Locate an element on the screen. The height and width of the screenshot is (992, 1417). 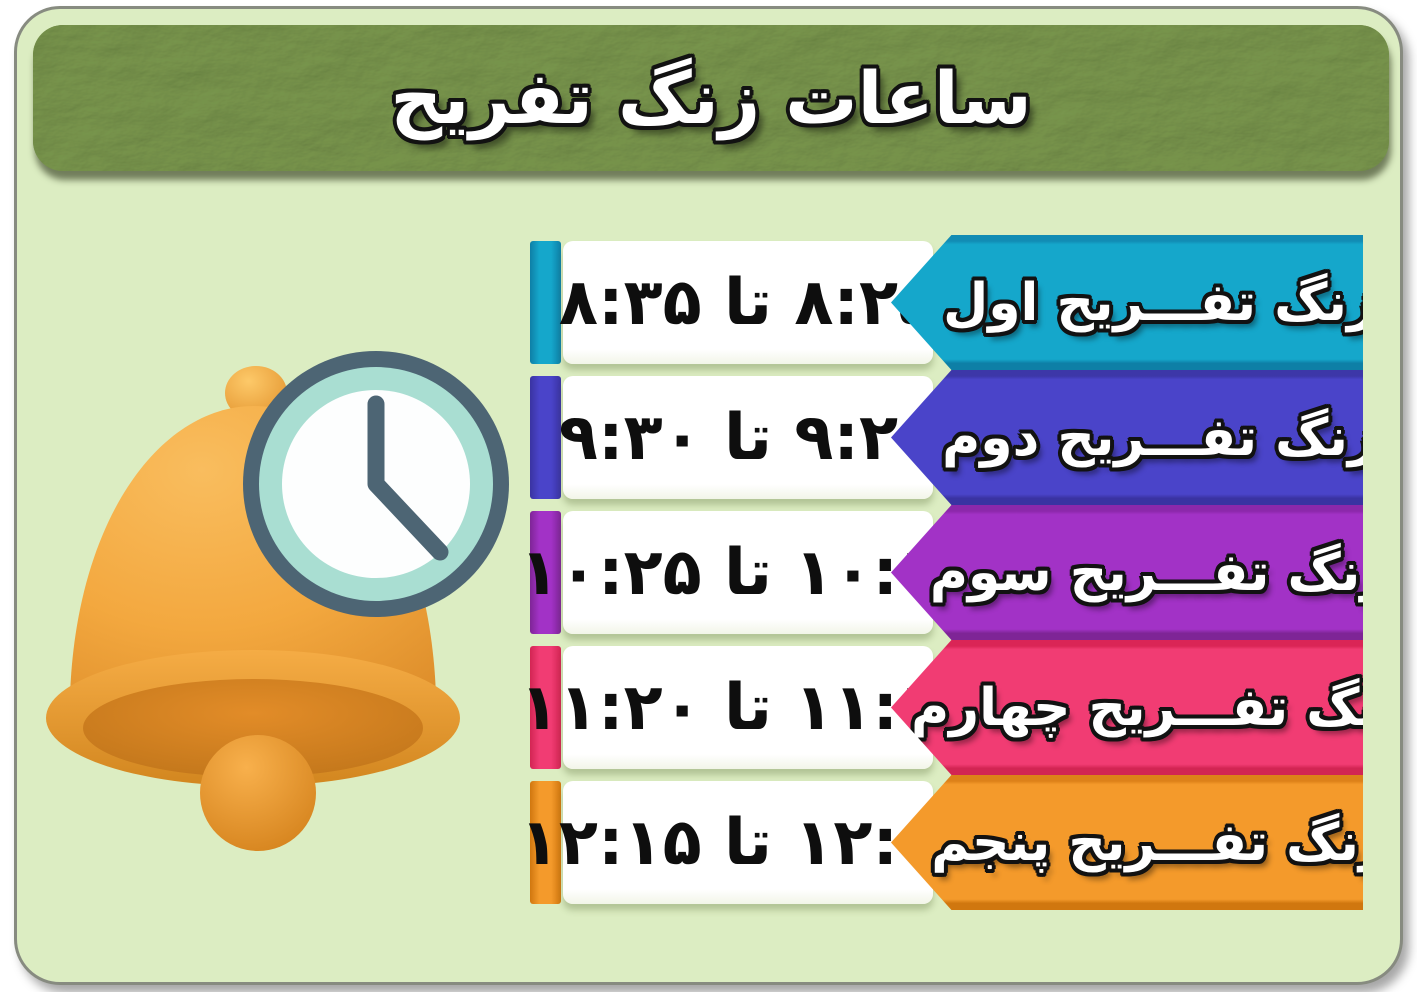
row-label: زنگ تفـــریح چهارم is located at coordinates (1160, 707).